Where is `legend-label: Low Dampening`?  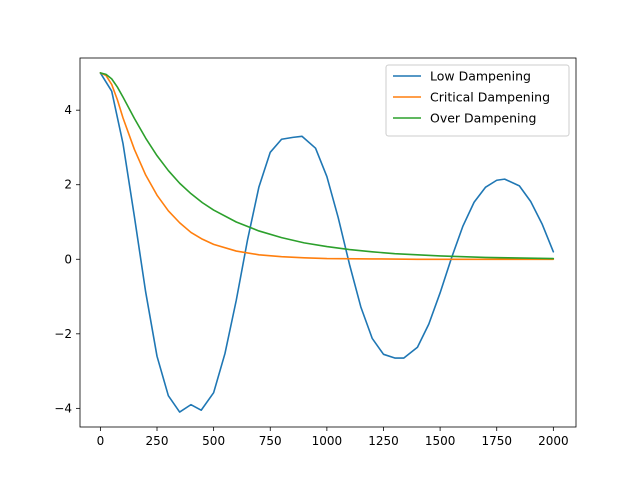 legend-label: Low Dampening is located at coordinates (480, 76).